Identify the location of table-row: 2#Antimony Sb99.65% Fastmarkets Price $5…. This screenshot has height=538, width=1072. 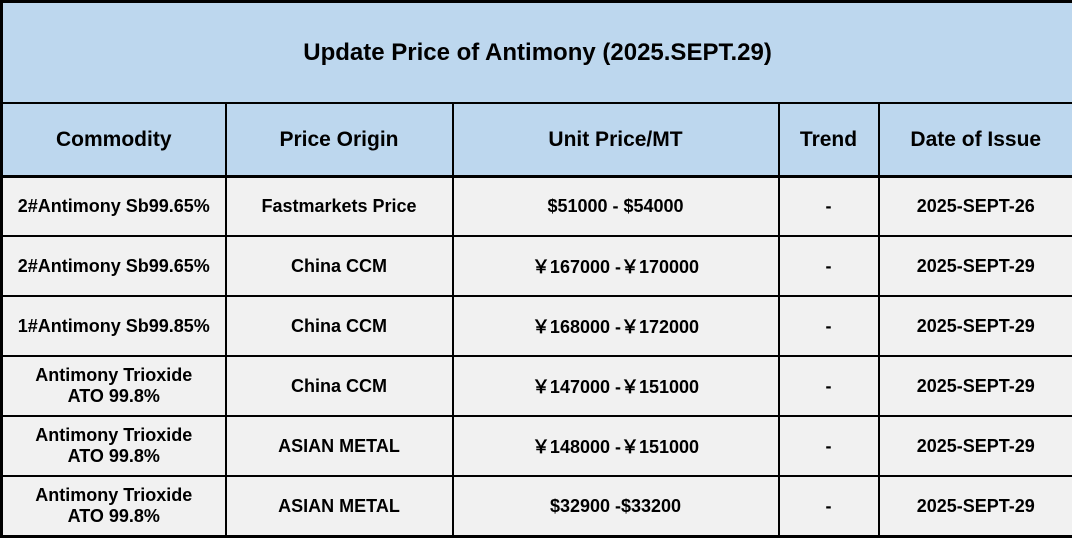
(536, 206).